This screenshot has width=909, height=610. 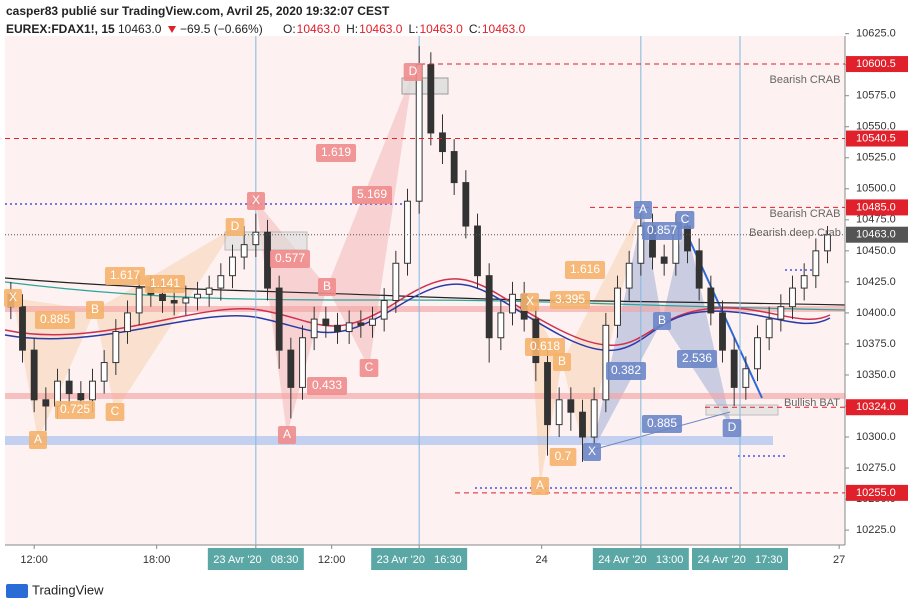 I want to click on y-tick-label: 10425.0, so click(x=876, y=282).